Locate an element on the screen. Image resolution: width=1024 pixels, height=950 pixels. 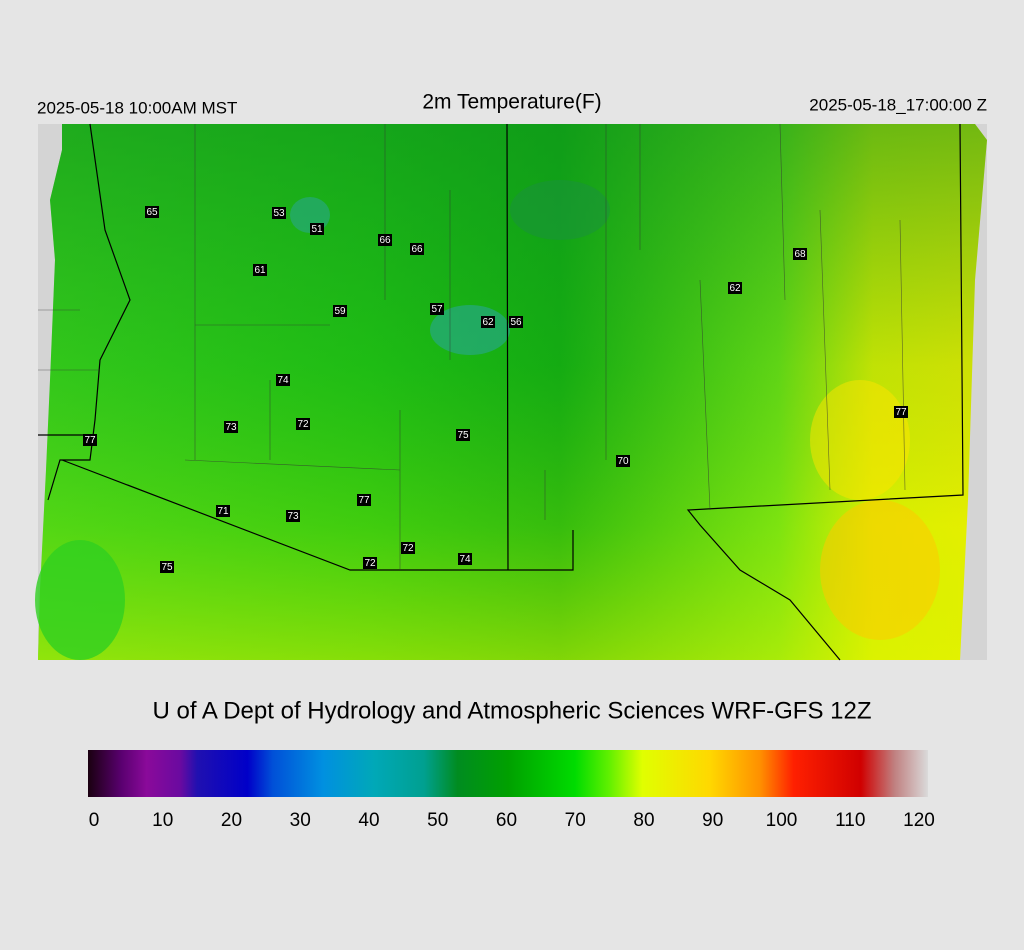
colorbar-label: 80 is located at coordinates (643, 820).